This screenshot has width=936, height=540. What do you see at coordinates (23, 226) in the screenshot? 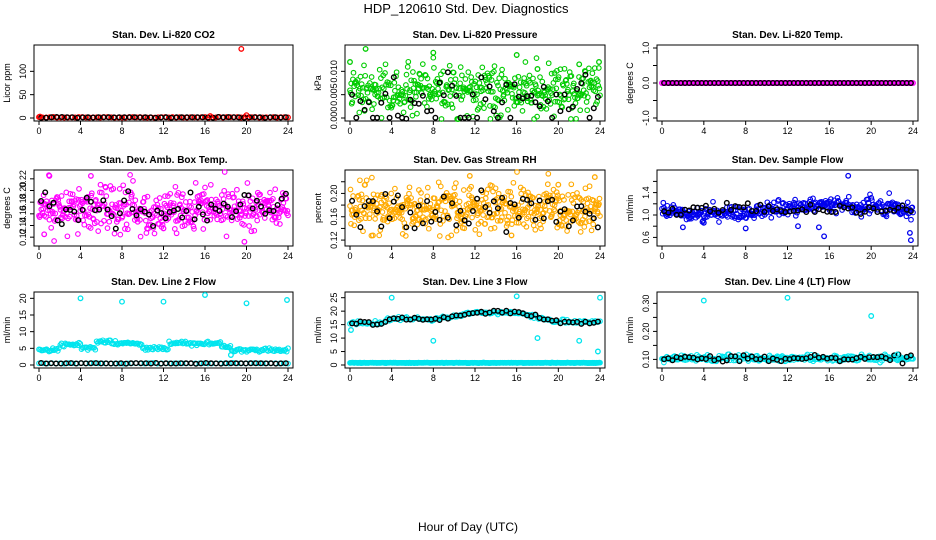
I see `y-tick-label: 0.14` at bounding box center [23, 226].